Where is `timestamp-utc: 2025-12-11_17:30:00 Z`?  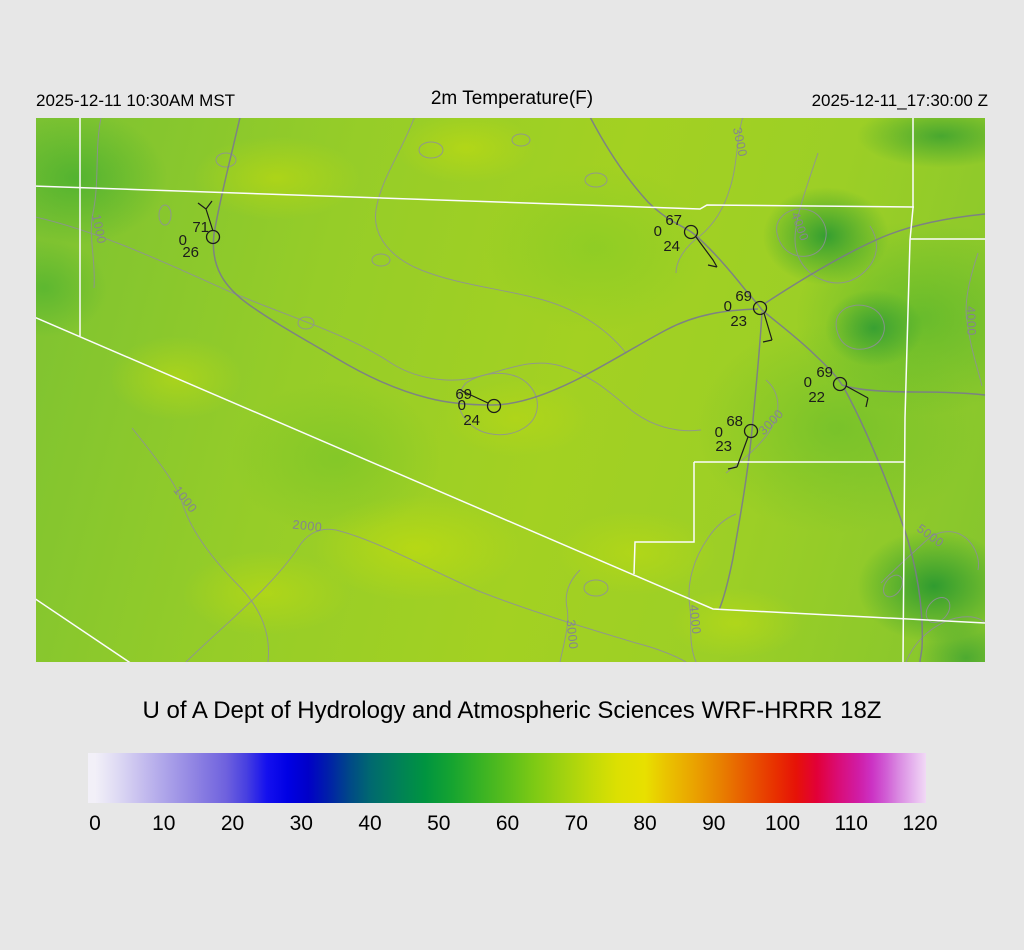
timestamp-utc: 2025-12-11_17:30:00 Z is located at coordinates (899, 100).